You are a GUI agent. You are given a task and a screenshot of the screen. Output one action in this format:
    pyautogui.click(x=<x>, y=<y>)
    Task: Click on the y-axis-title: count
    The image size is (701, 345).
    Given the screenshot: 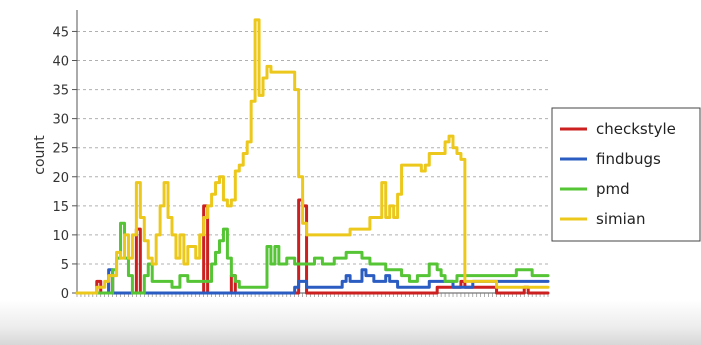 What is the action you would take?
    pyautogui.click(x=40, y=155)
    